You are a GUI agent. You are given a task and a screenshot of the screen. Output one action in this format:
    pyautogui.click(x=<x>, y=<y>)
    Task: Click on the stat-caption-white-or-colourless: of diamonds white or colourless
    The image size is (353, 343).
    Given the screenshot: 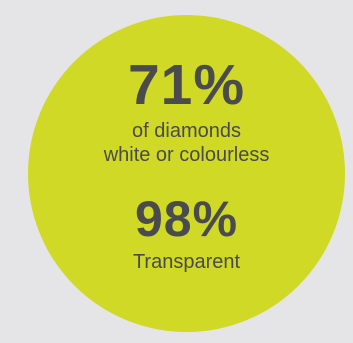 What is the action you would take?
    pyautogui.click(x=186, y=143)
    